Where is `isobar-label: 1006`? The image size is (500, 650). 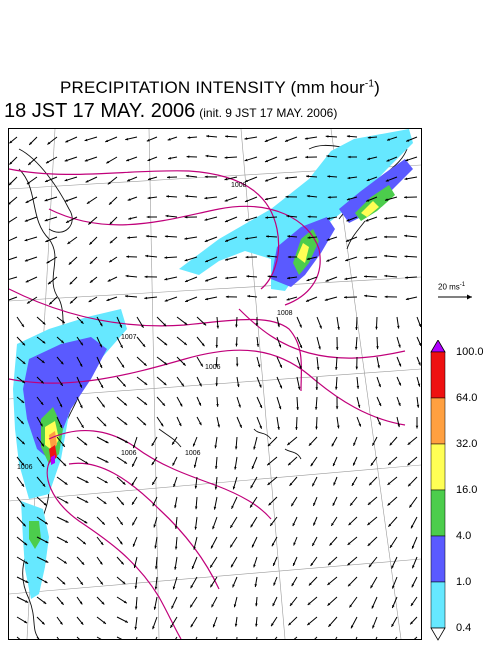
isobar-label: 1006 is located at coordinates (25, 467).